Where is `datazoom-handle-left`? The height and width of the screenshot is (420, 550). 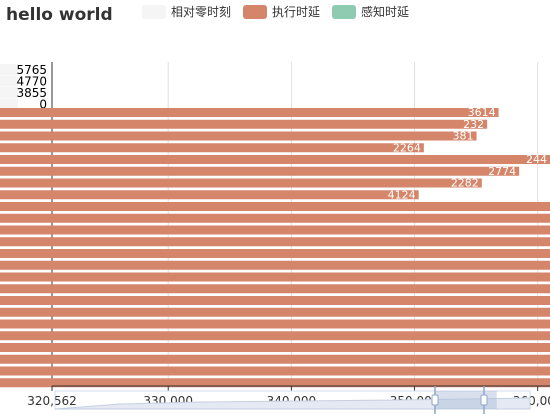
datazoom-handle-left is located at coordinates (435, 400).